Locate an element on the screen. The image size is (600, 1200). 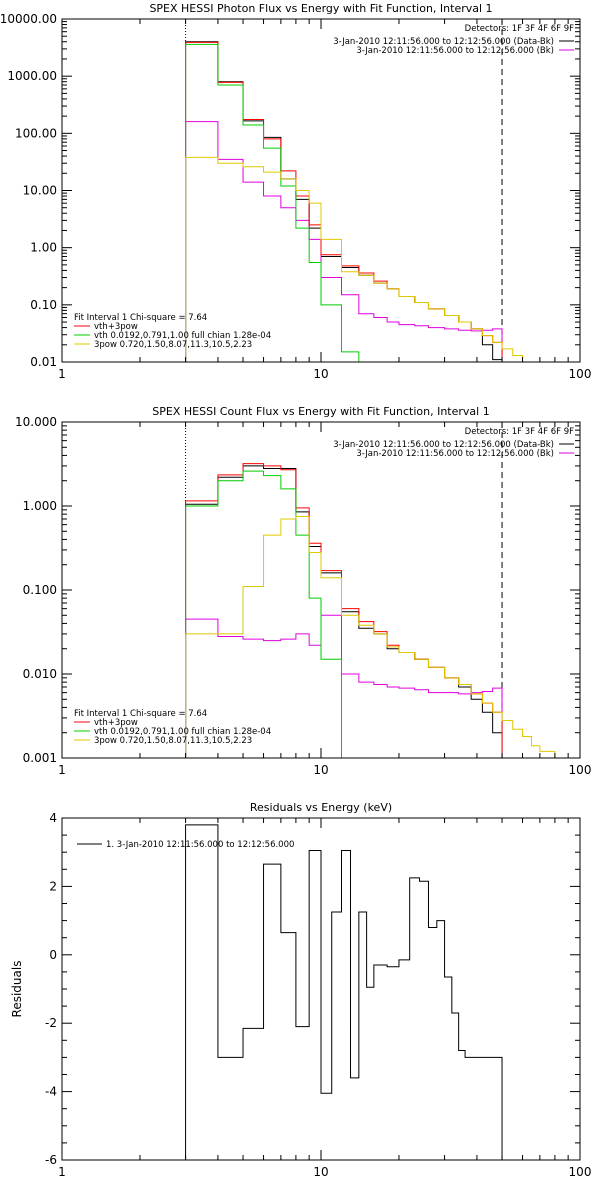
plot-area is located at coordinates (344, 992).